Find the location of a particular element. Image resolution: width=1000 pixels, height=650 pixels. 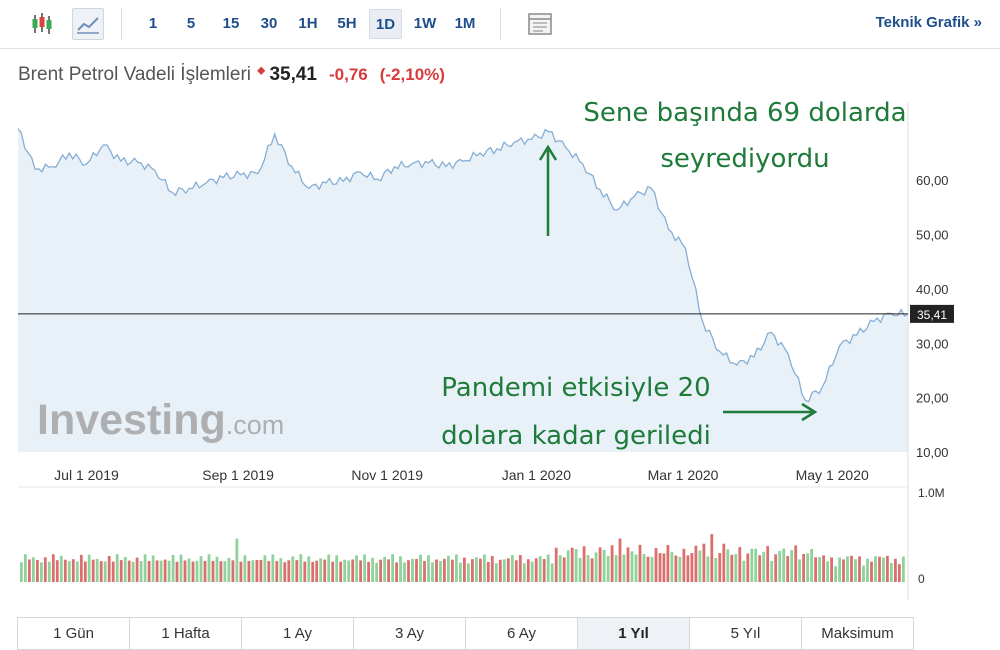

interval-30: 30 is located at coordinates (269, 23).